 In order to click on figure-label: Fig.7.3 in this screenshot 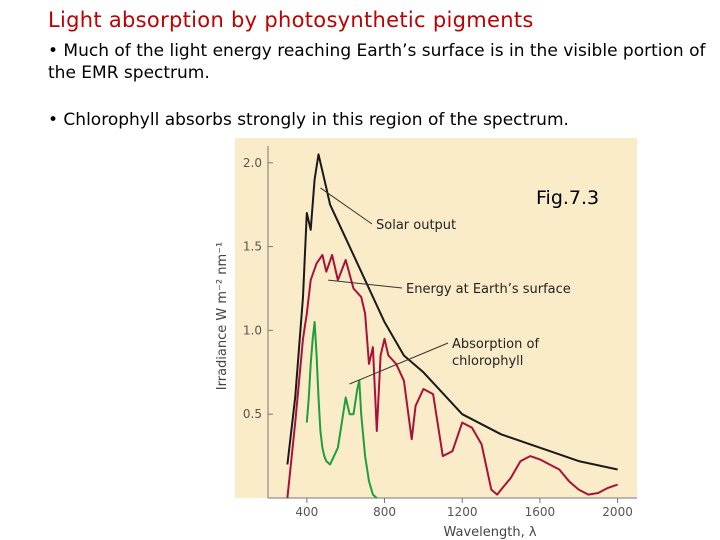, I will do `click(568, 198)`.